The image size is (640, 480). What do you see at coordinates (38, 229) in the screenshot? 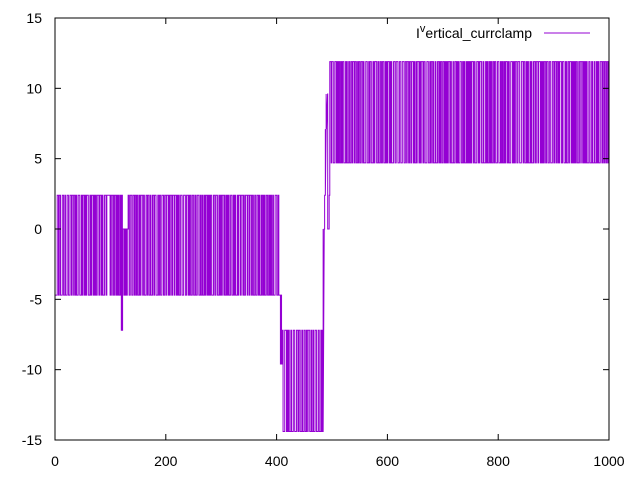
I see `y-tick-label: 0` at bounding box center [38, 229].